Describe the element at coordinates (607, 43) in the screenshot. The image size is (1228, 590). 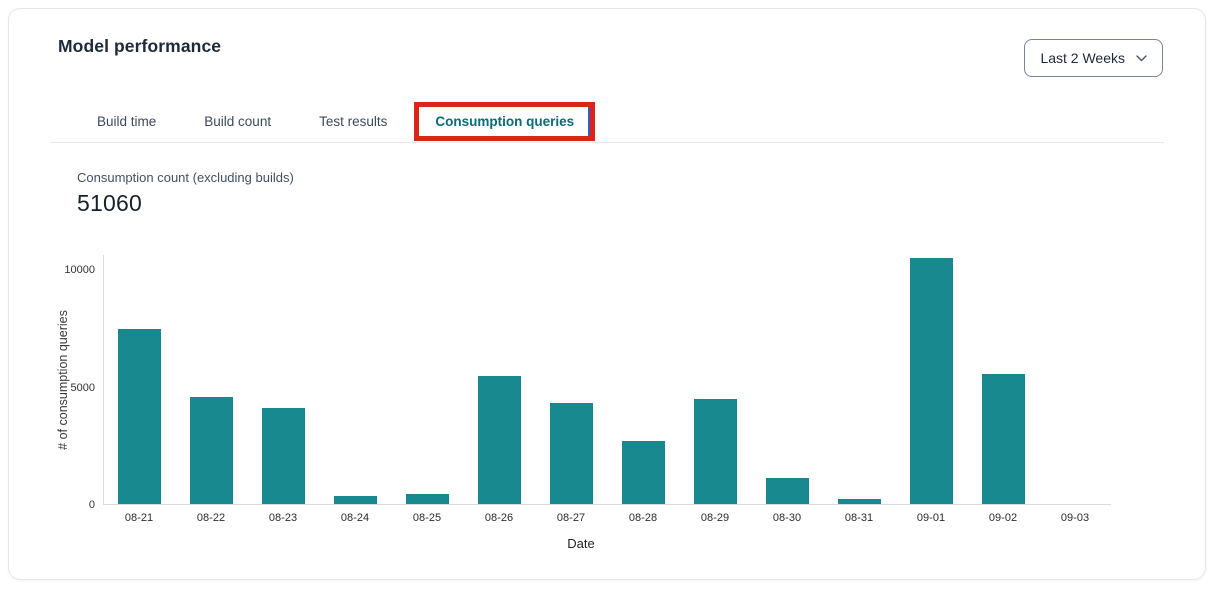
I see `card-header: Model performance Last 2 Weeks` at that location.